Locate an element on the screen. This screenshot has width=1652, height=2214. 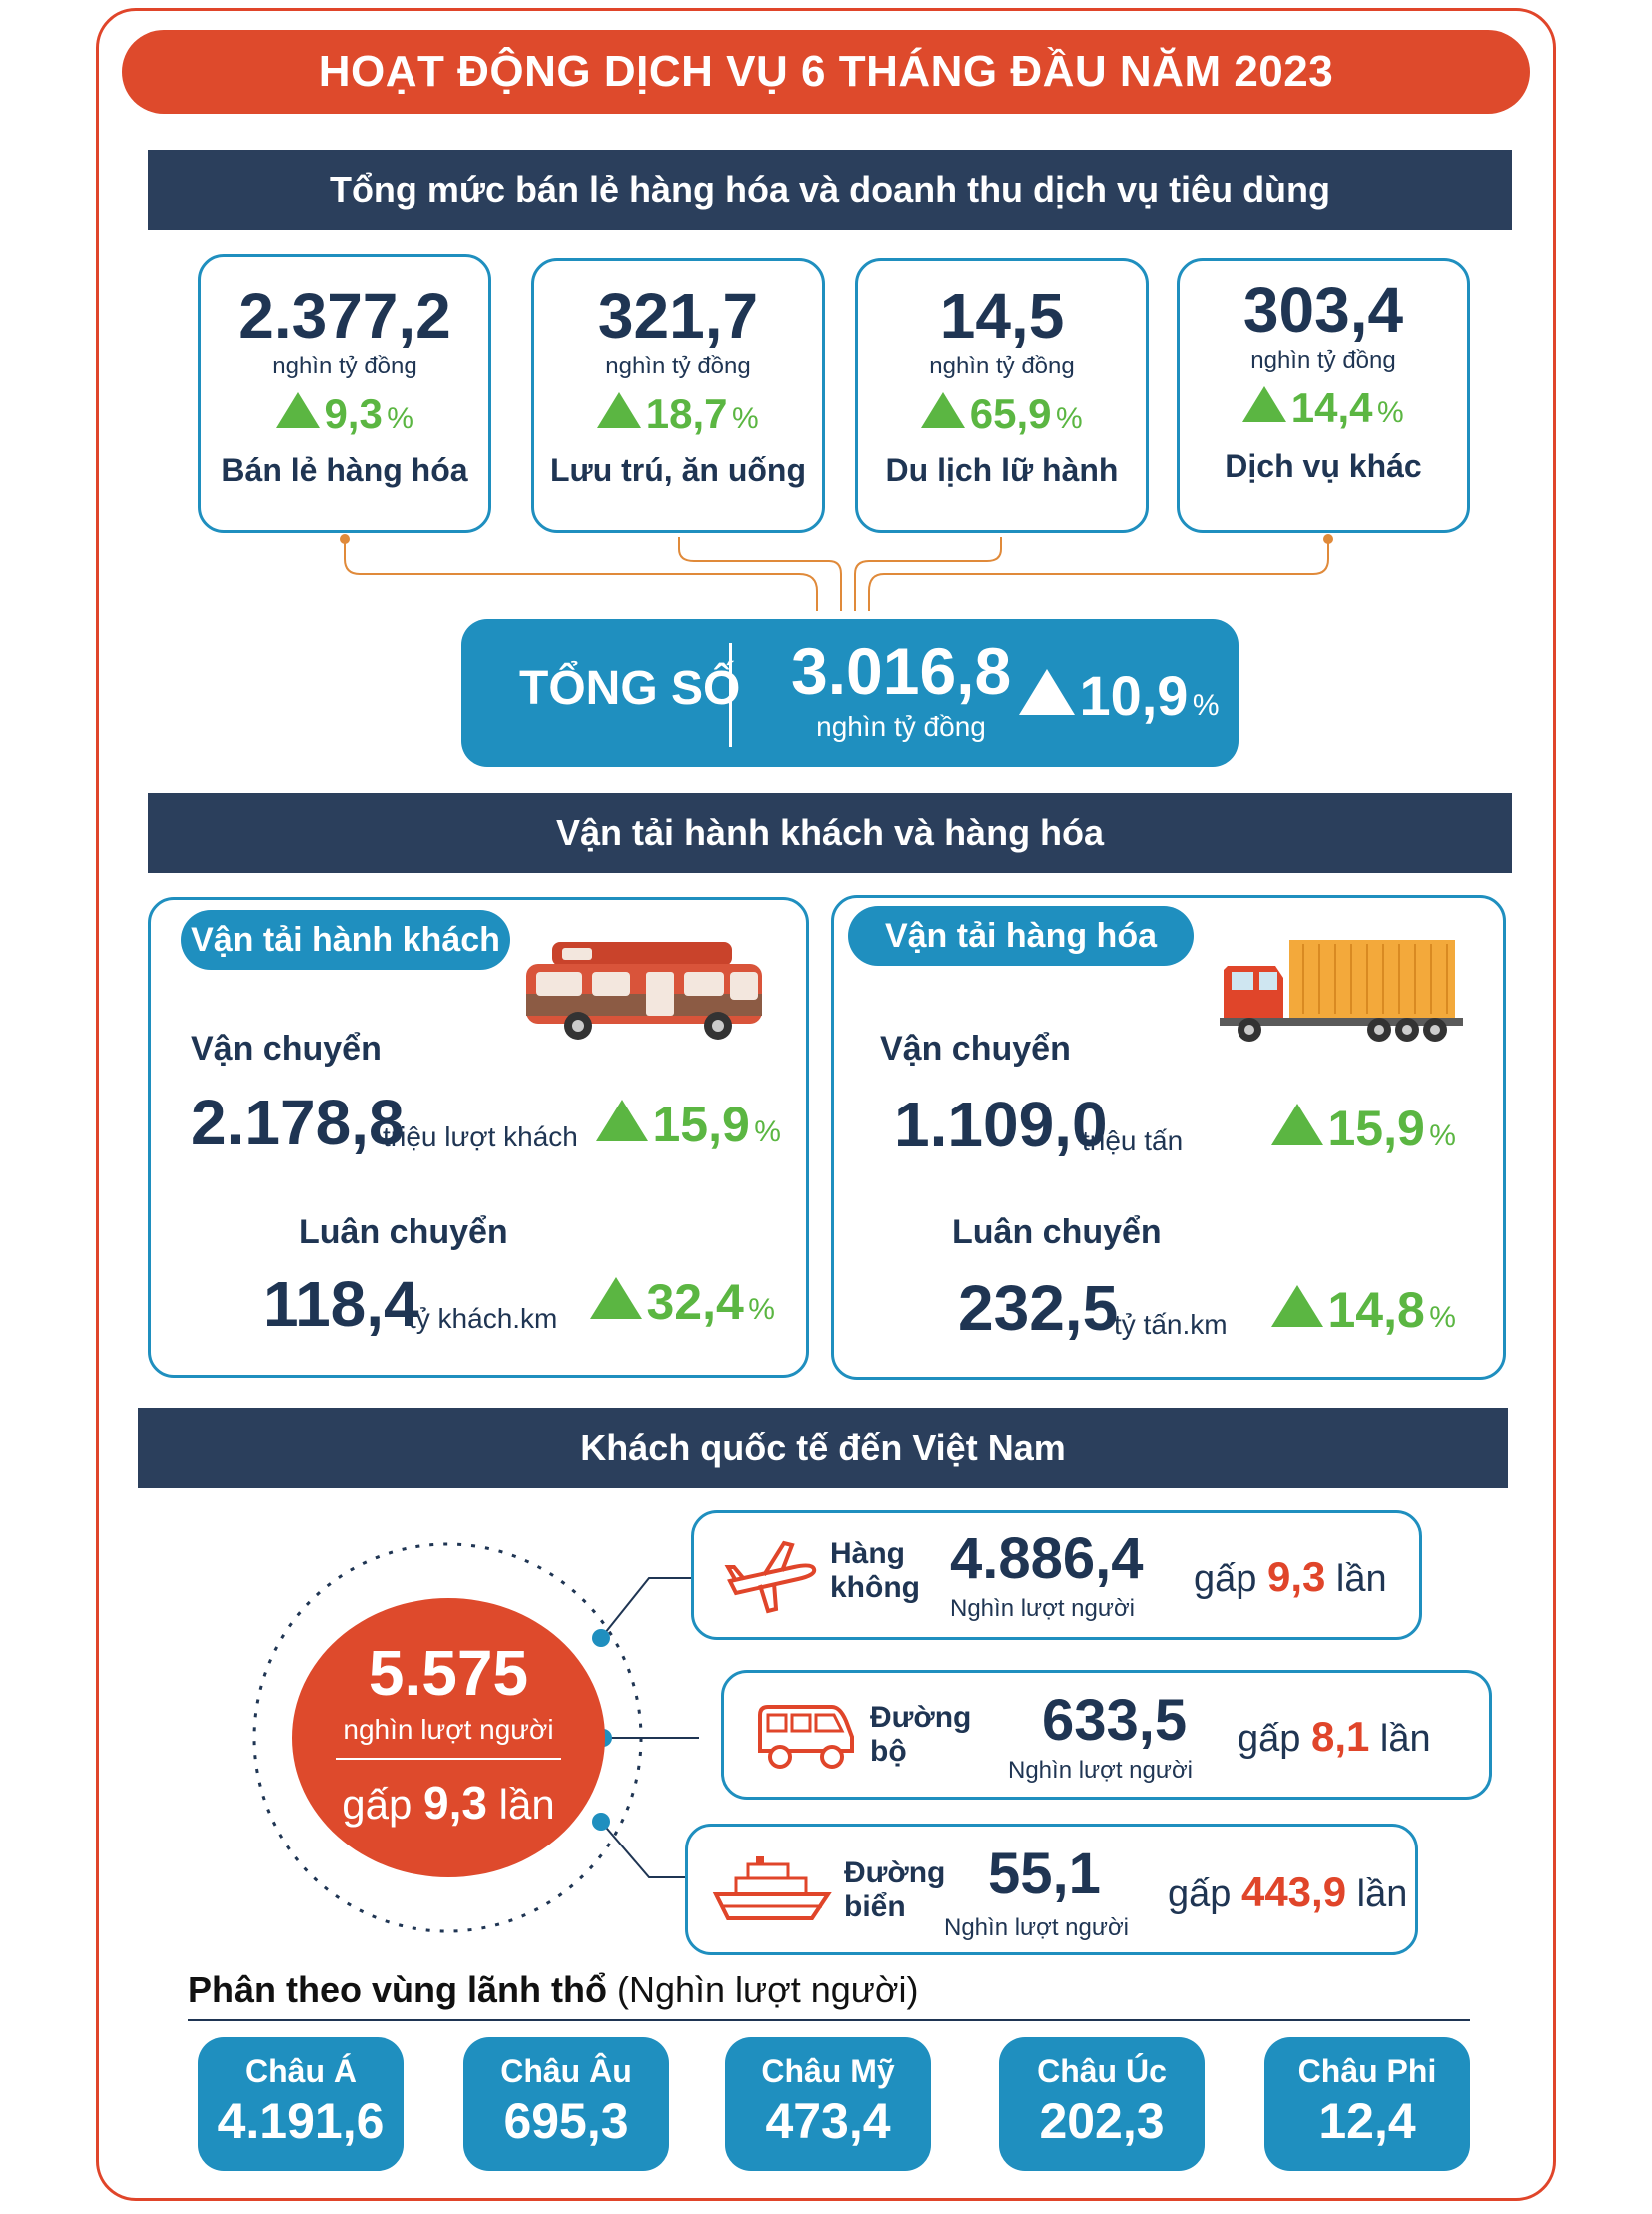
region-name: Châu Mỹ is located at coordinates (828, 2071).